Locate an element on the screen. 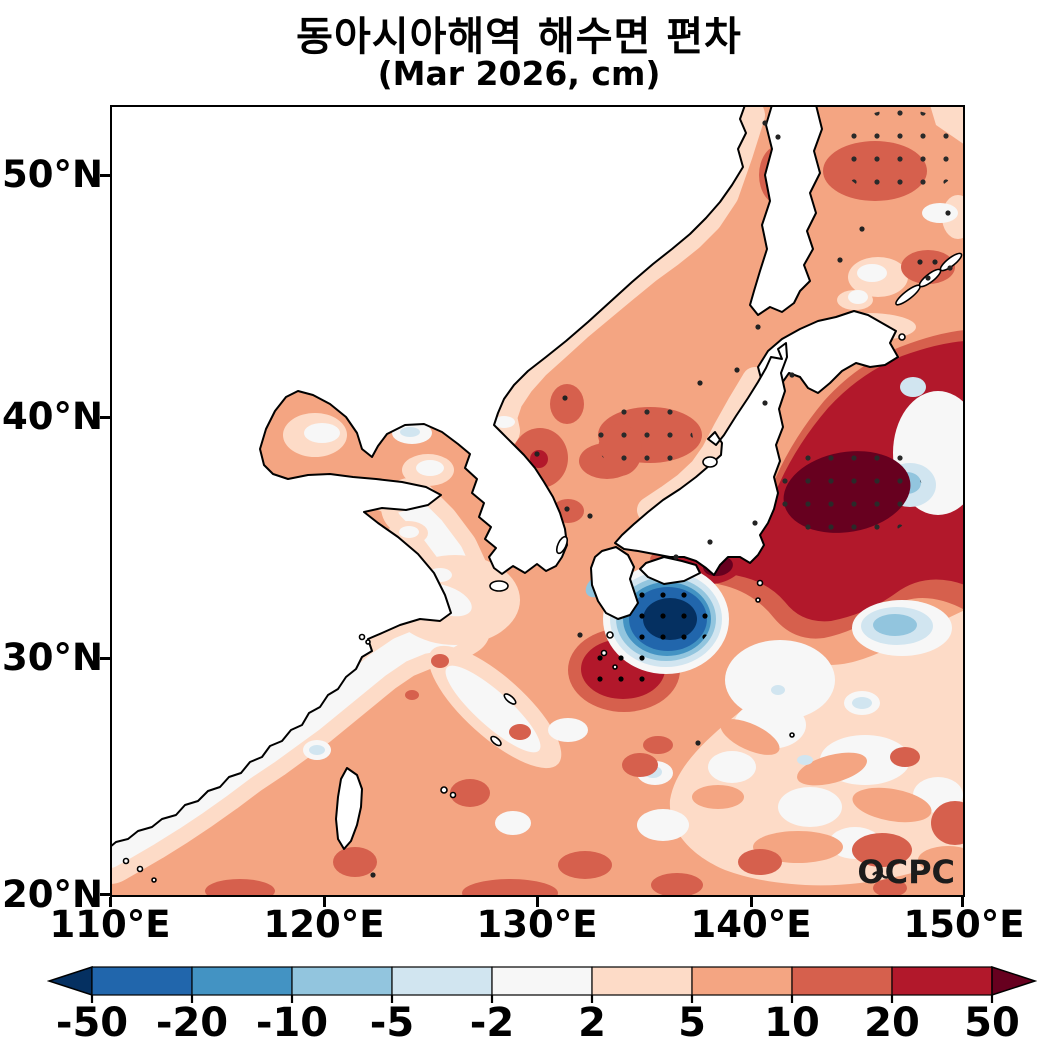  page-title: 동아시아해역 해수면 편차 is located at coordinates (519, 37).